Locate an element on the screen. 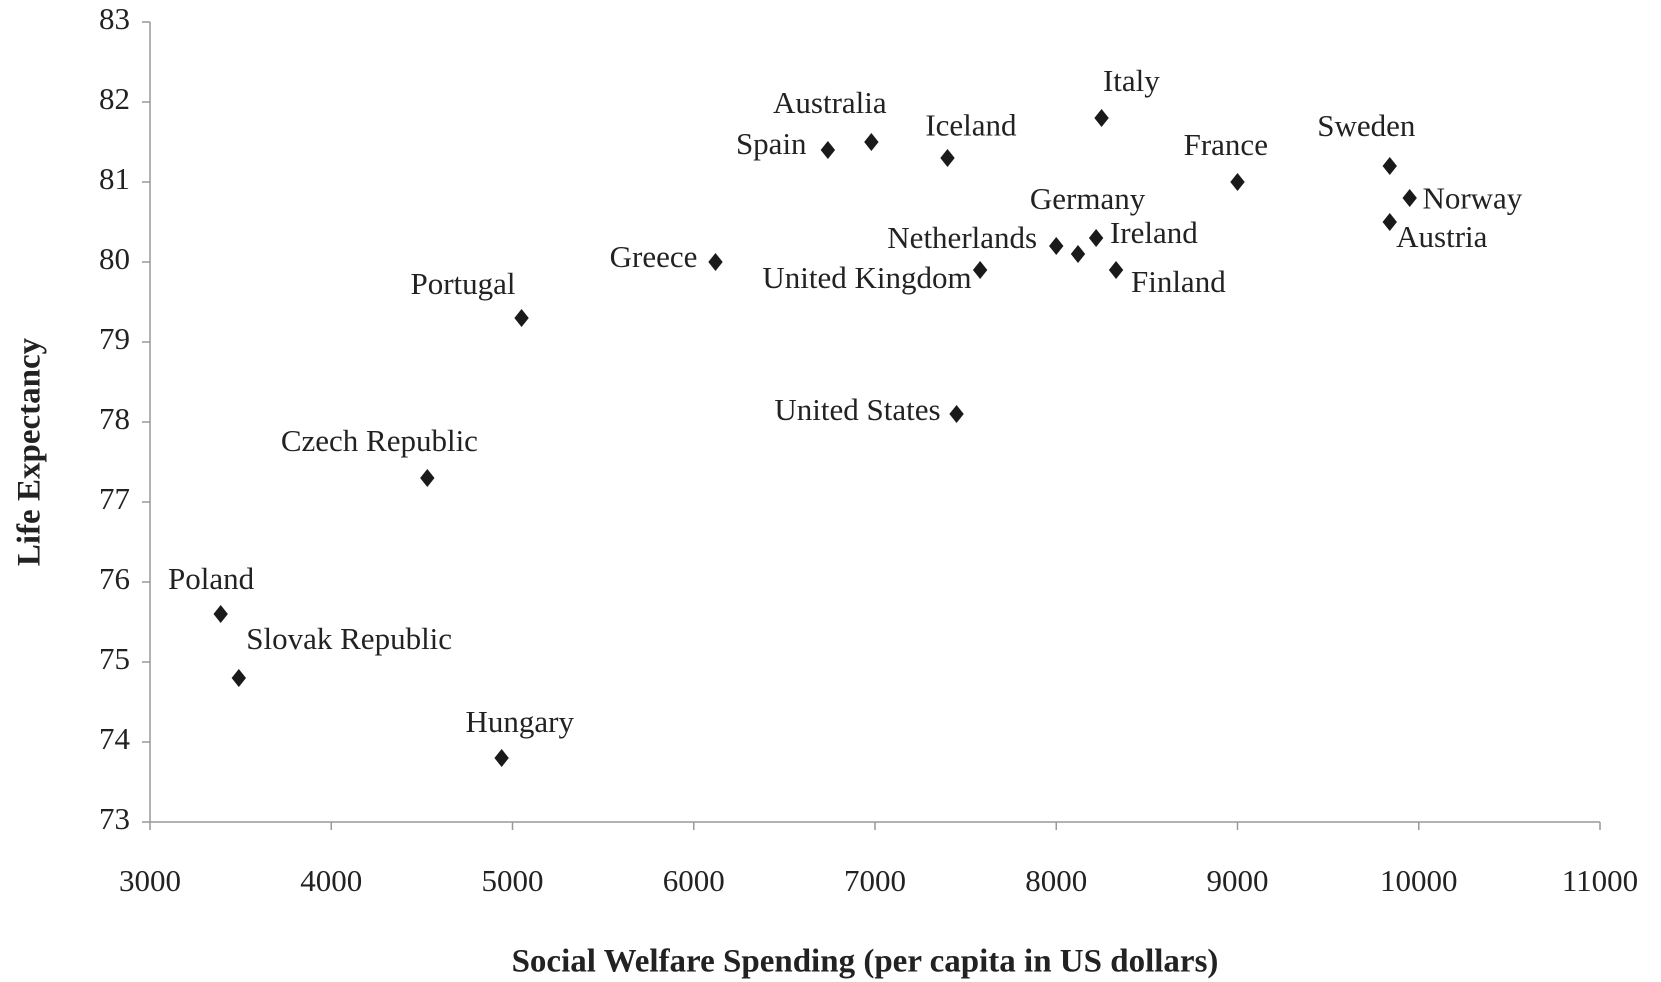  x-tick-label: 4000 is located at coordinates (331, 880).